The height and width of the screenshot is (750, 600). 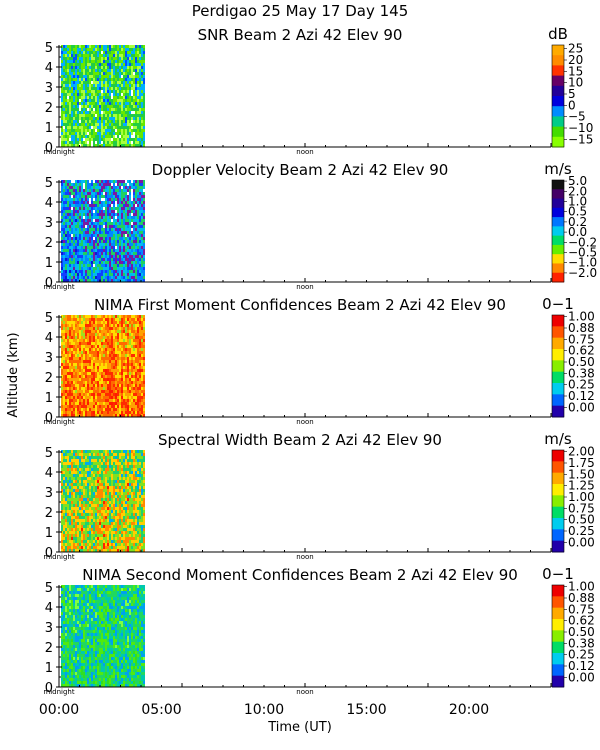 What do you see at coordinates (366, 710) in the screenshot?
I see `x-tick-label: 15:00` at bounding box center [366, 710].